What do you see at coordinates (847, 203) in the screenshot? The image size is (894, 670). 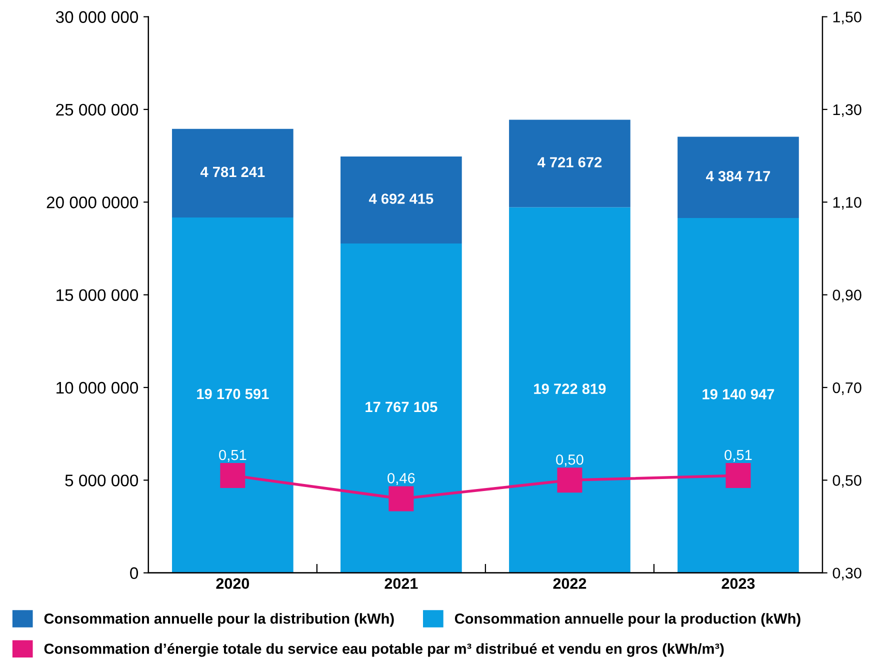 I see `y2-tick-label: 1,10` at bounding box center [847, 203].